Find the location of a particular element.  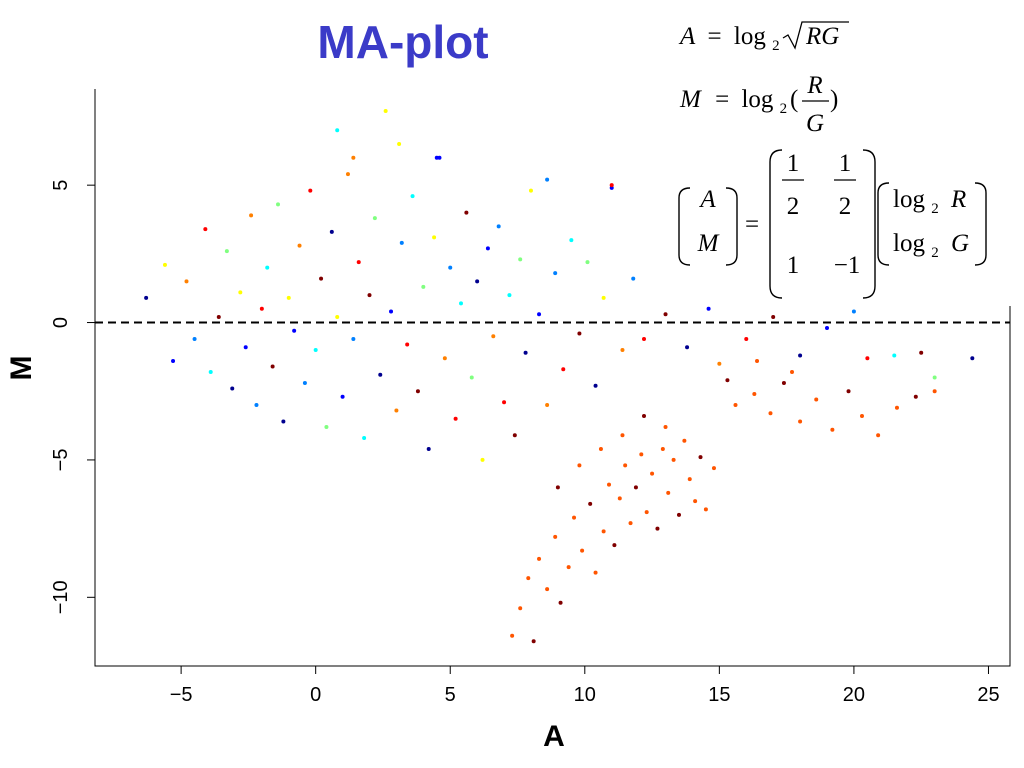

formula-a-fn: log is located at coordinates (750, 36).